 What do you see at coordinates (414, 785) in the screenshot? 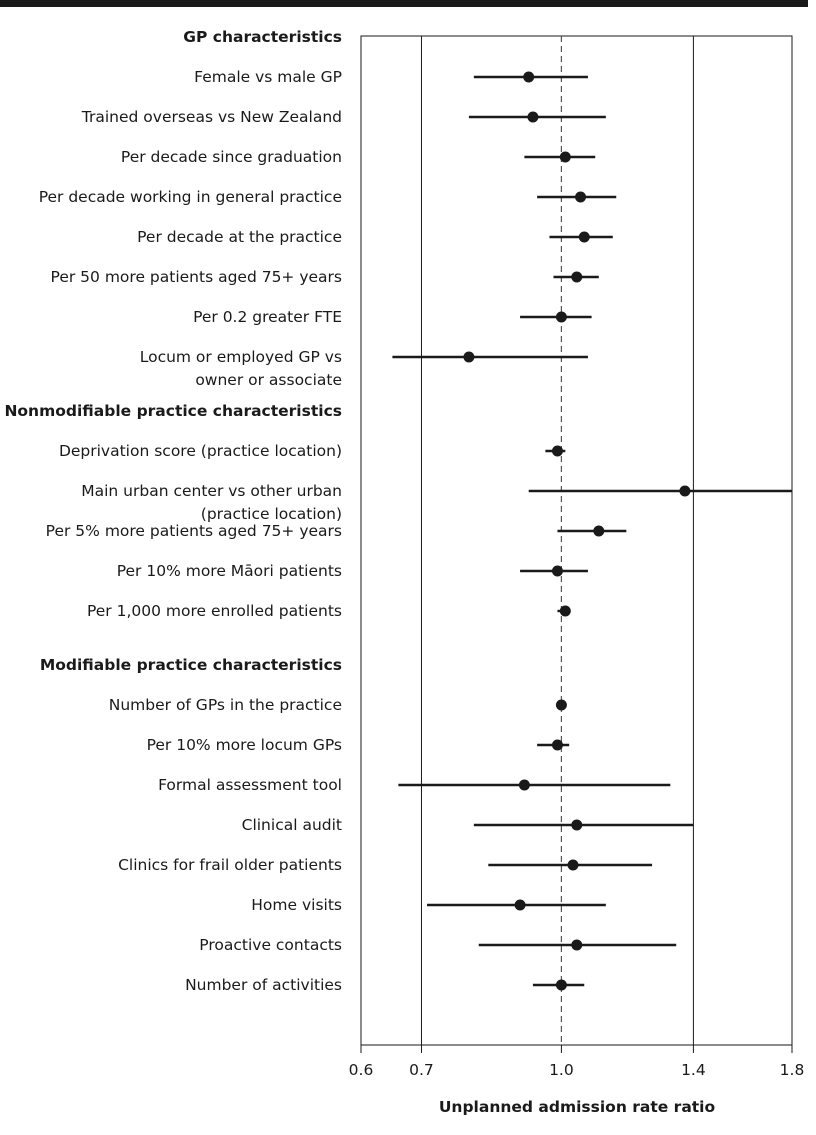
I see `forest-row: Formal assessment tool` at bounding box center [414, 785].